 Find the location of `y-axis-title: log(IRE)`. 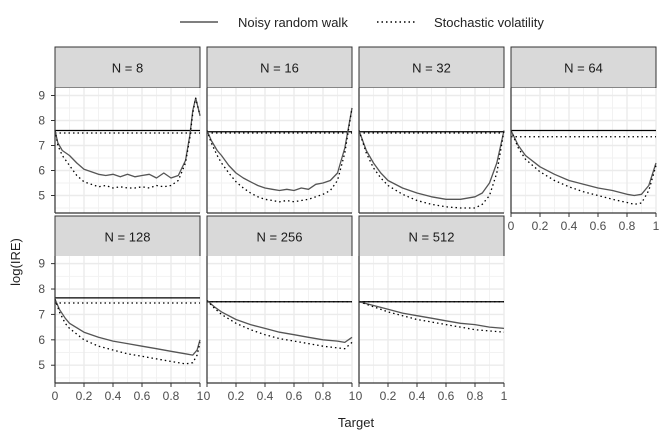

y-axis-title: log(IRE) is located at coordinates (15, 262).